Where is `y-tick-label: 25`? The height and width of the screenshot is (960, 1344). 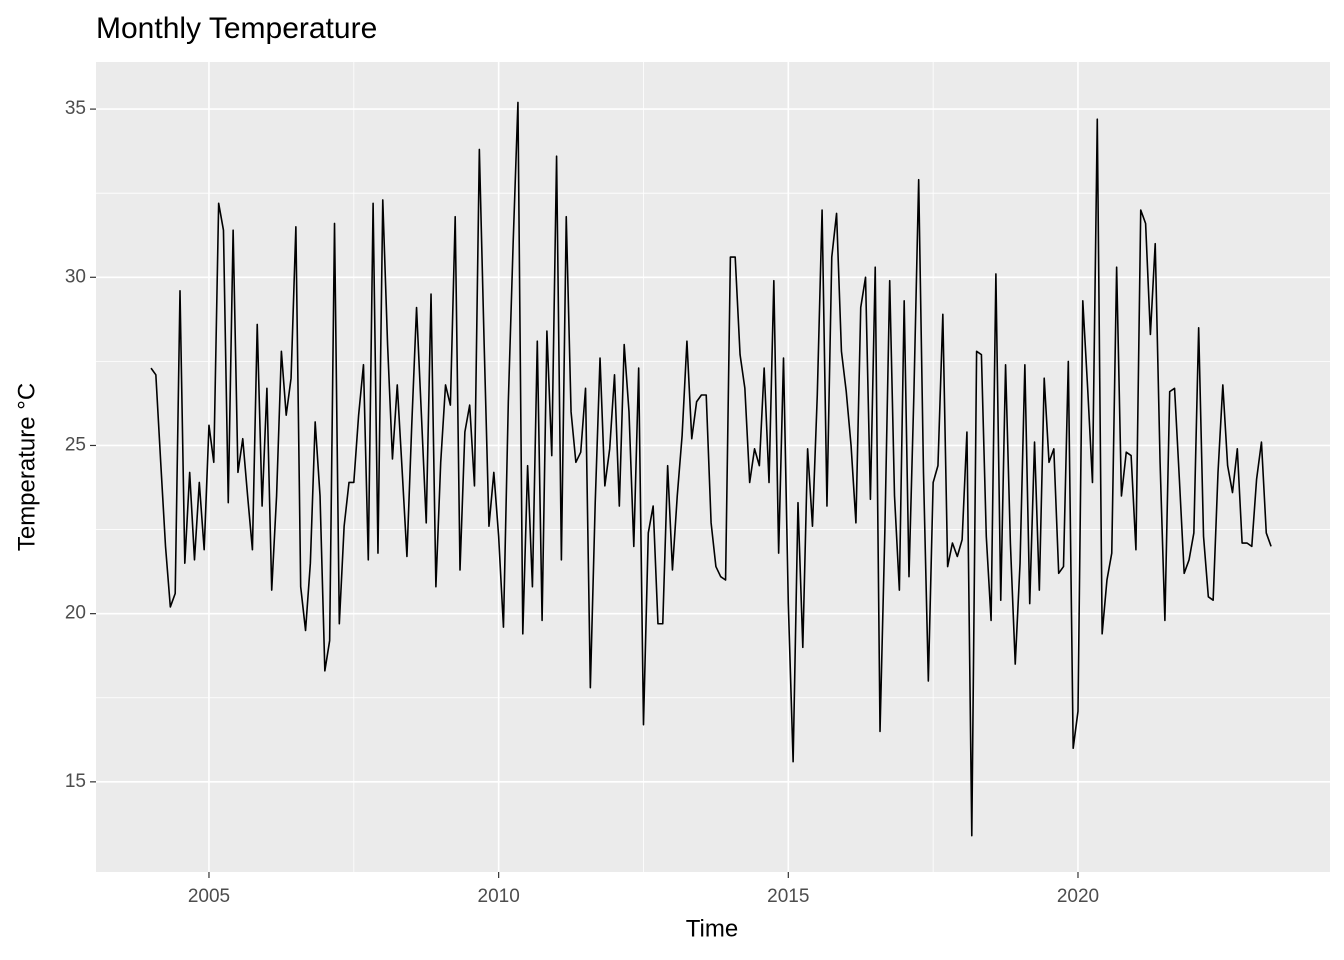 y-tick-label: 25 is located at coordinates (75, 444).